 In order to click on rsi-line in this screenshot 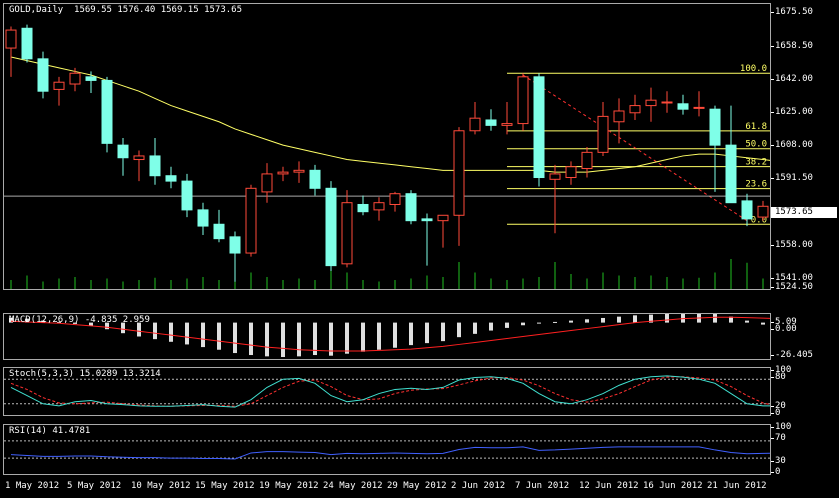, I will do `click(390, 453)`.